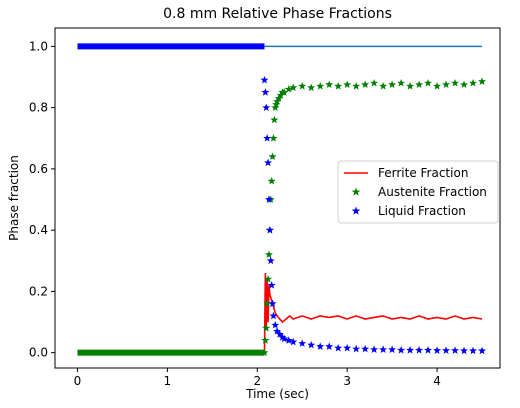 This screenshot has height=408, width=520. I want to click on y-tick-label: 0.2, so click(38, 291).